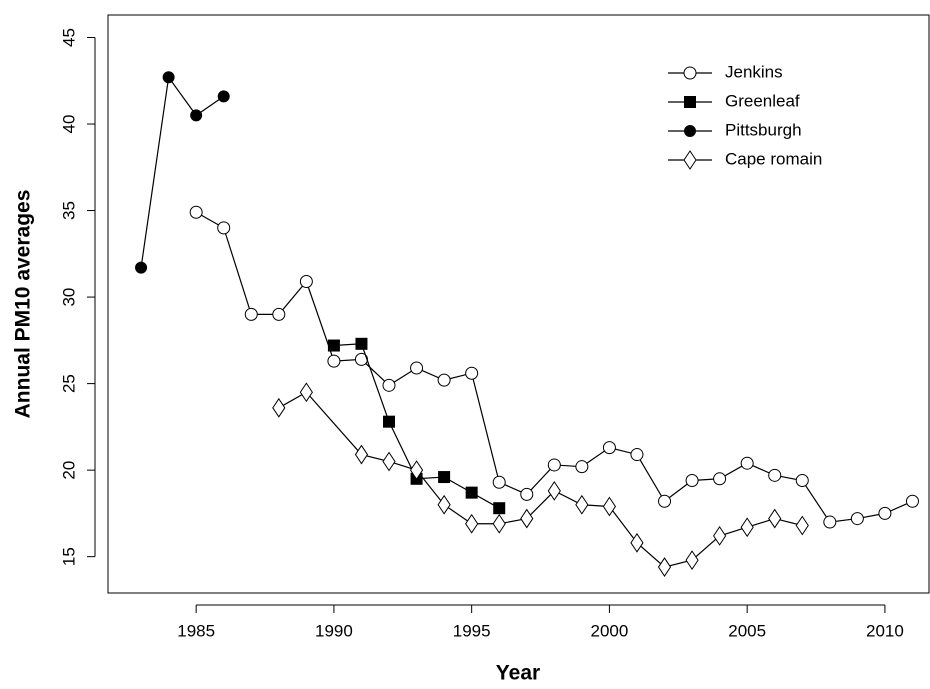  Describe the element at coordinates (23, 304) in the screenshot. I see `y-axis-title: Annual PM10 averages` at that location.